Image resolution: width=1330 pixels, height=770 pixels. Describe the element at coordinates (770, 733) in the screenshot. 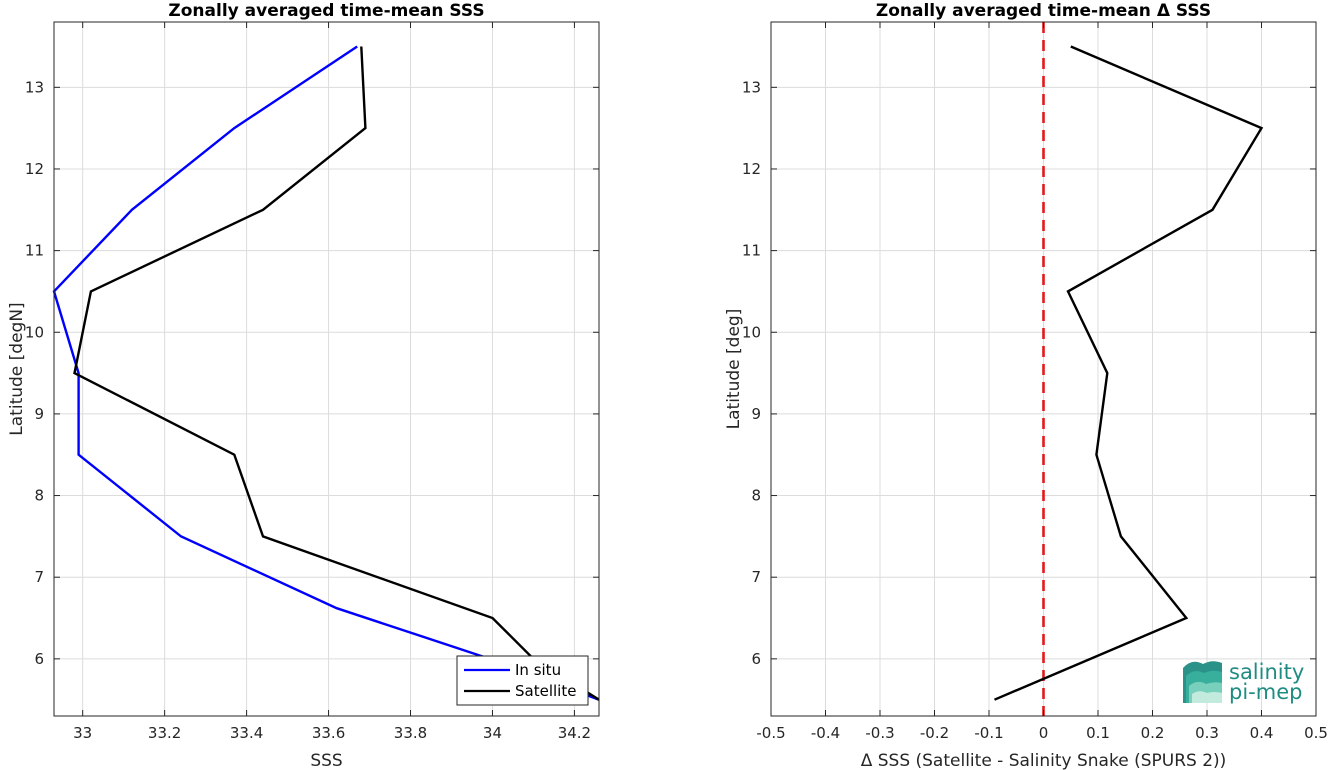

I see `x-tick-label: -0.5` at that location.